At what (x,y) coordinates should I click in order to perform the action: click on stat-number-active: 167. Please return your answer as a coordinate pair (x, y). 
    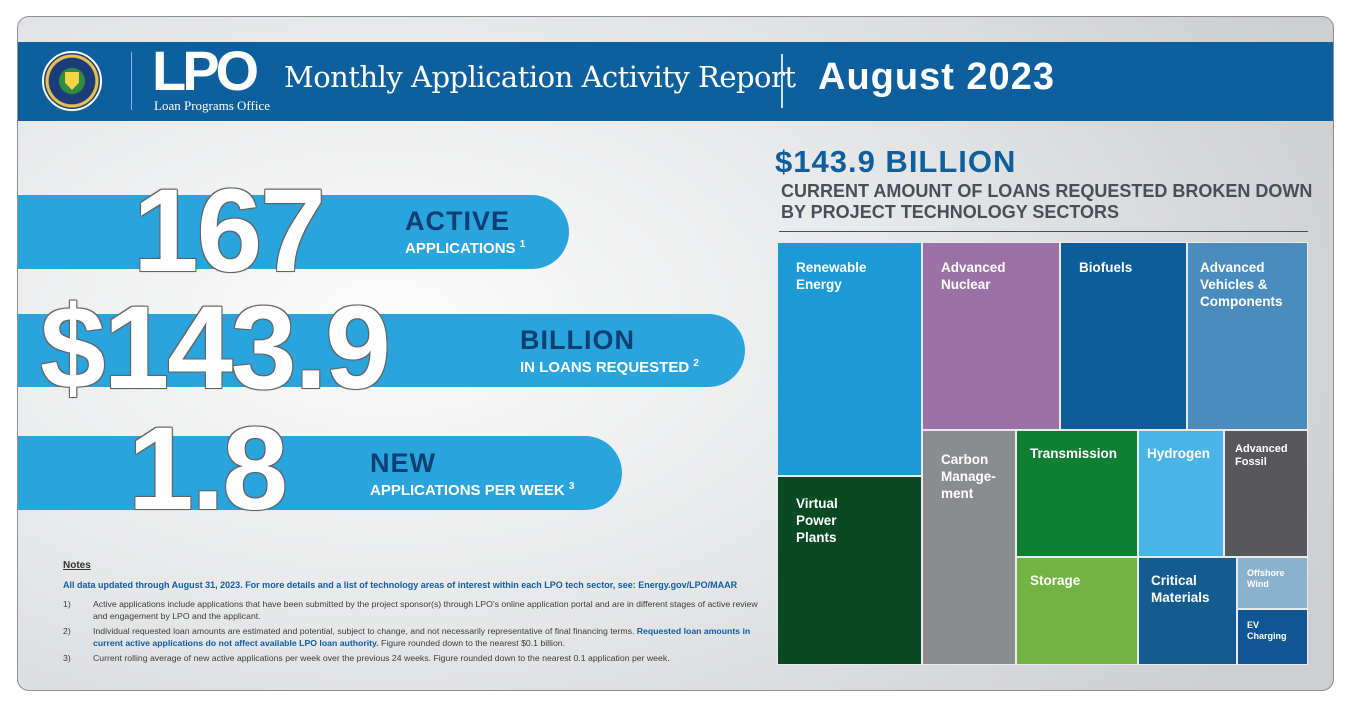
    Looking at the image, I should click on (229, 231).